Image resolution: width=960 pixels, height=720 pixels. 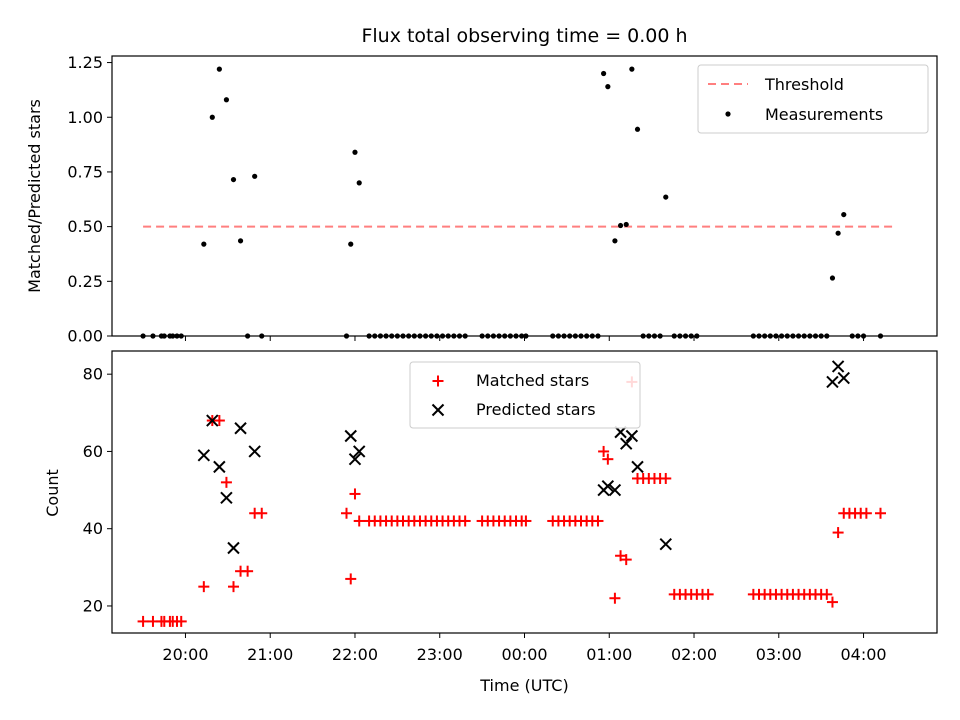 I want to click on bottom-y-tick-label: 20, so click(x=93, y=605).